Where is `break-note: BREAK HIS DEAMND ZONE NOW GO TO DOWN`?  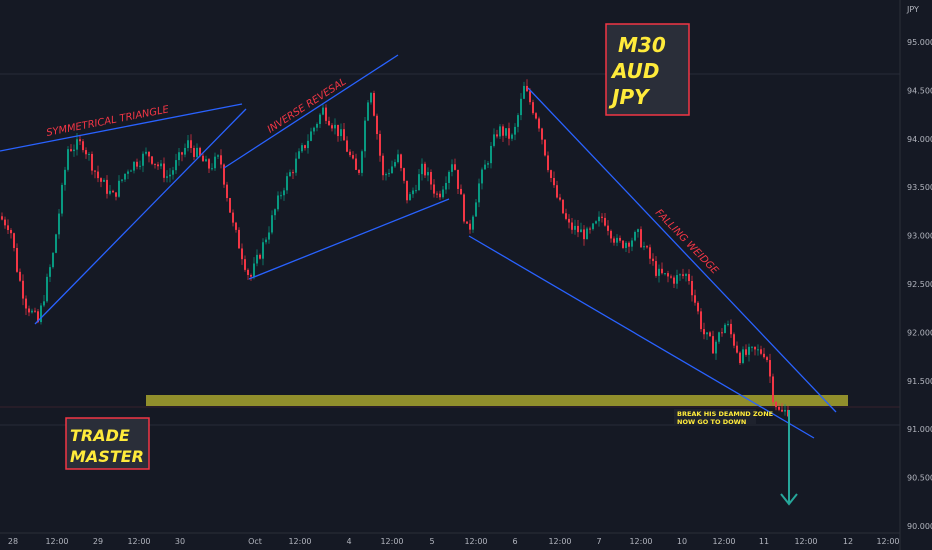 break-note: BREAK HIS DEAMND ZONE NOW GO TO DOWN is located at coordinates (723, 417).